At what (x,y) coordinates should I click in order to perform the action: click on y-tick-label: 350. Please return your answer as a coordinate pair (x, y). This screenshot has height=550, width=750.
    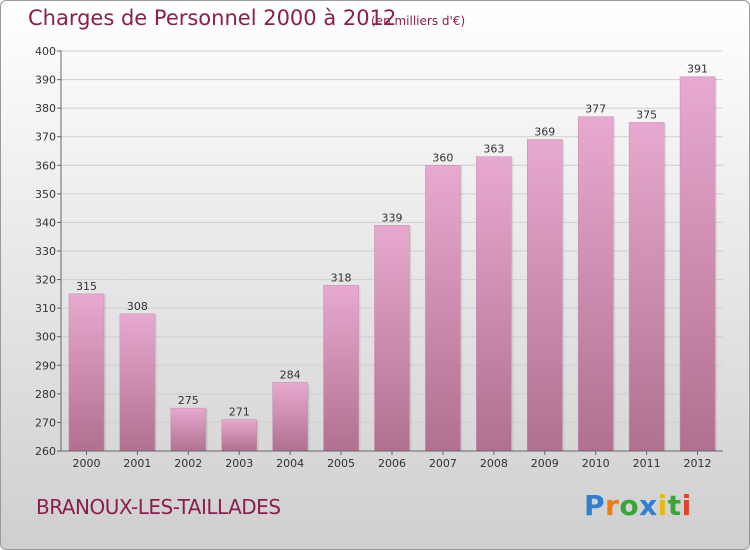
    Looking at the image, I should click on (45, 194).